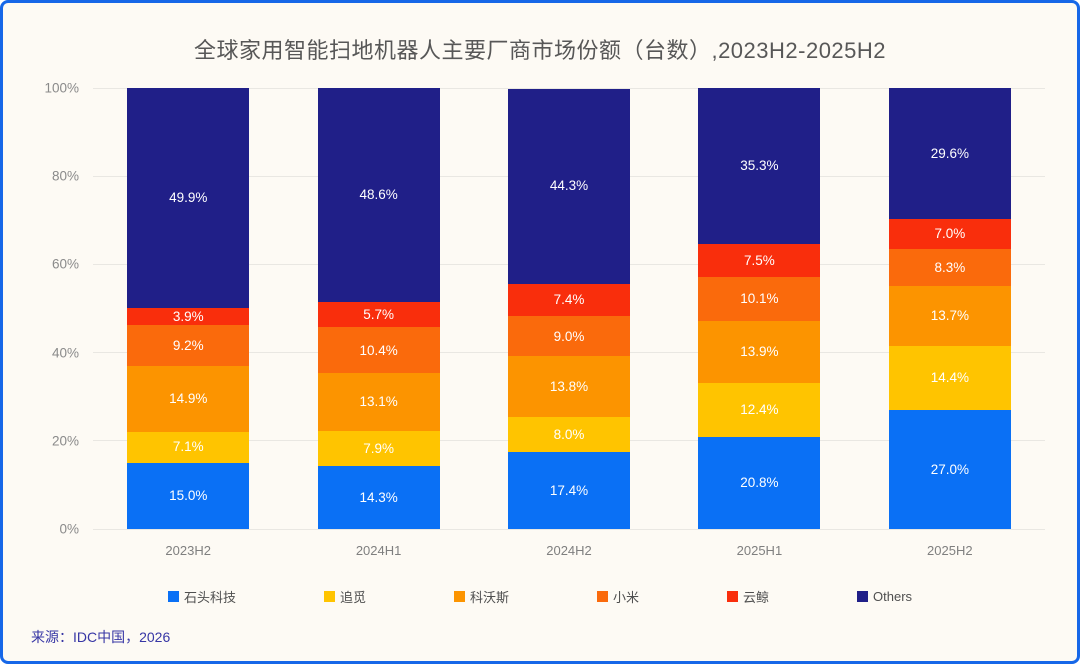 Image resolution: width=1080 pixels, height=664 pixels. I want to click on bar-segment: 15.0%, so click(188, 495).